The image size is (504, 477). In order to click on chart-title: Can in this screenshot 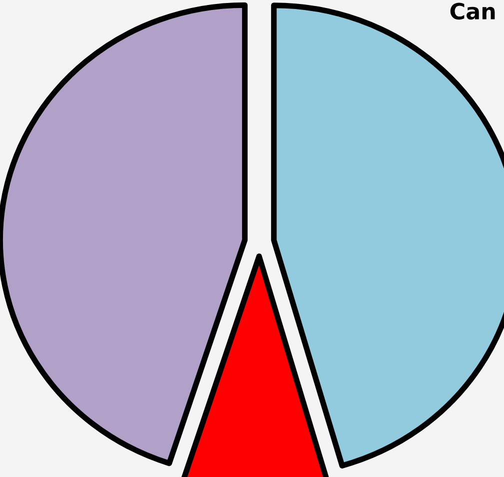, I will do `click(472, 11)`.